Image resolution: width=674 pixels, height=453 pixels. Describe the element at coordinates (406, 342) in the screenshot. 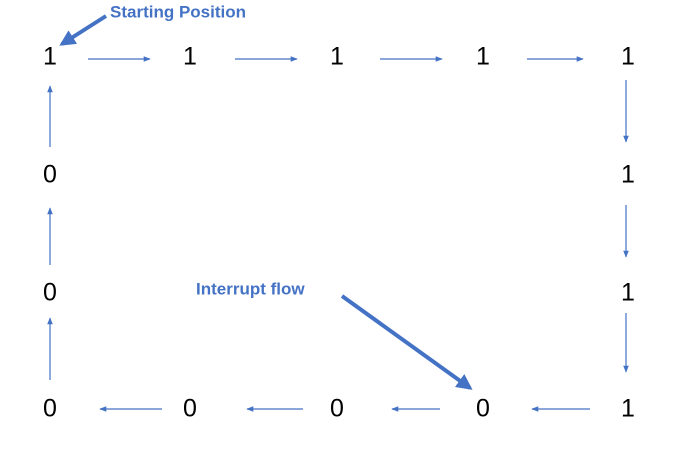

I see `interrupt-pointer` at that location.